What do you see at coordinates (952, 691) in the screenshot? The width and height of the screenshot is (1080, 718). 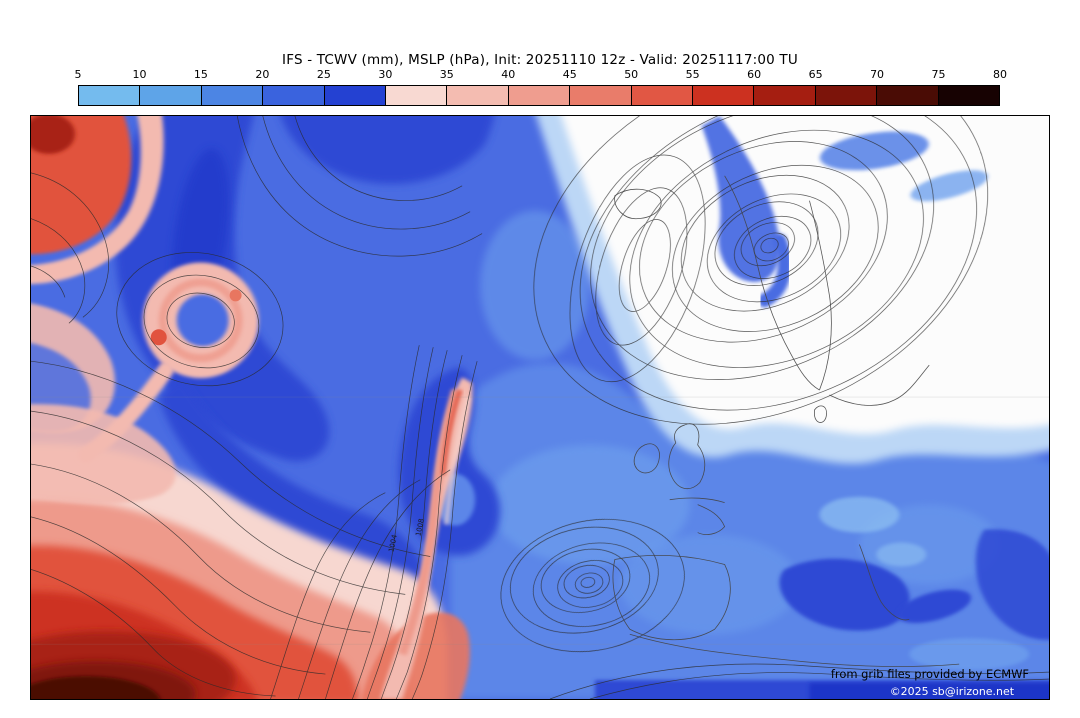 I see `attribution-copyright: ©2025 sb@irizone.net` at bounding box center [952, 691].